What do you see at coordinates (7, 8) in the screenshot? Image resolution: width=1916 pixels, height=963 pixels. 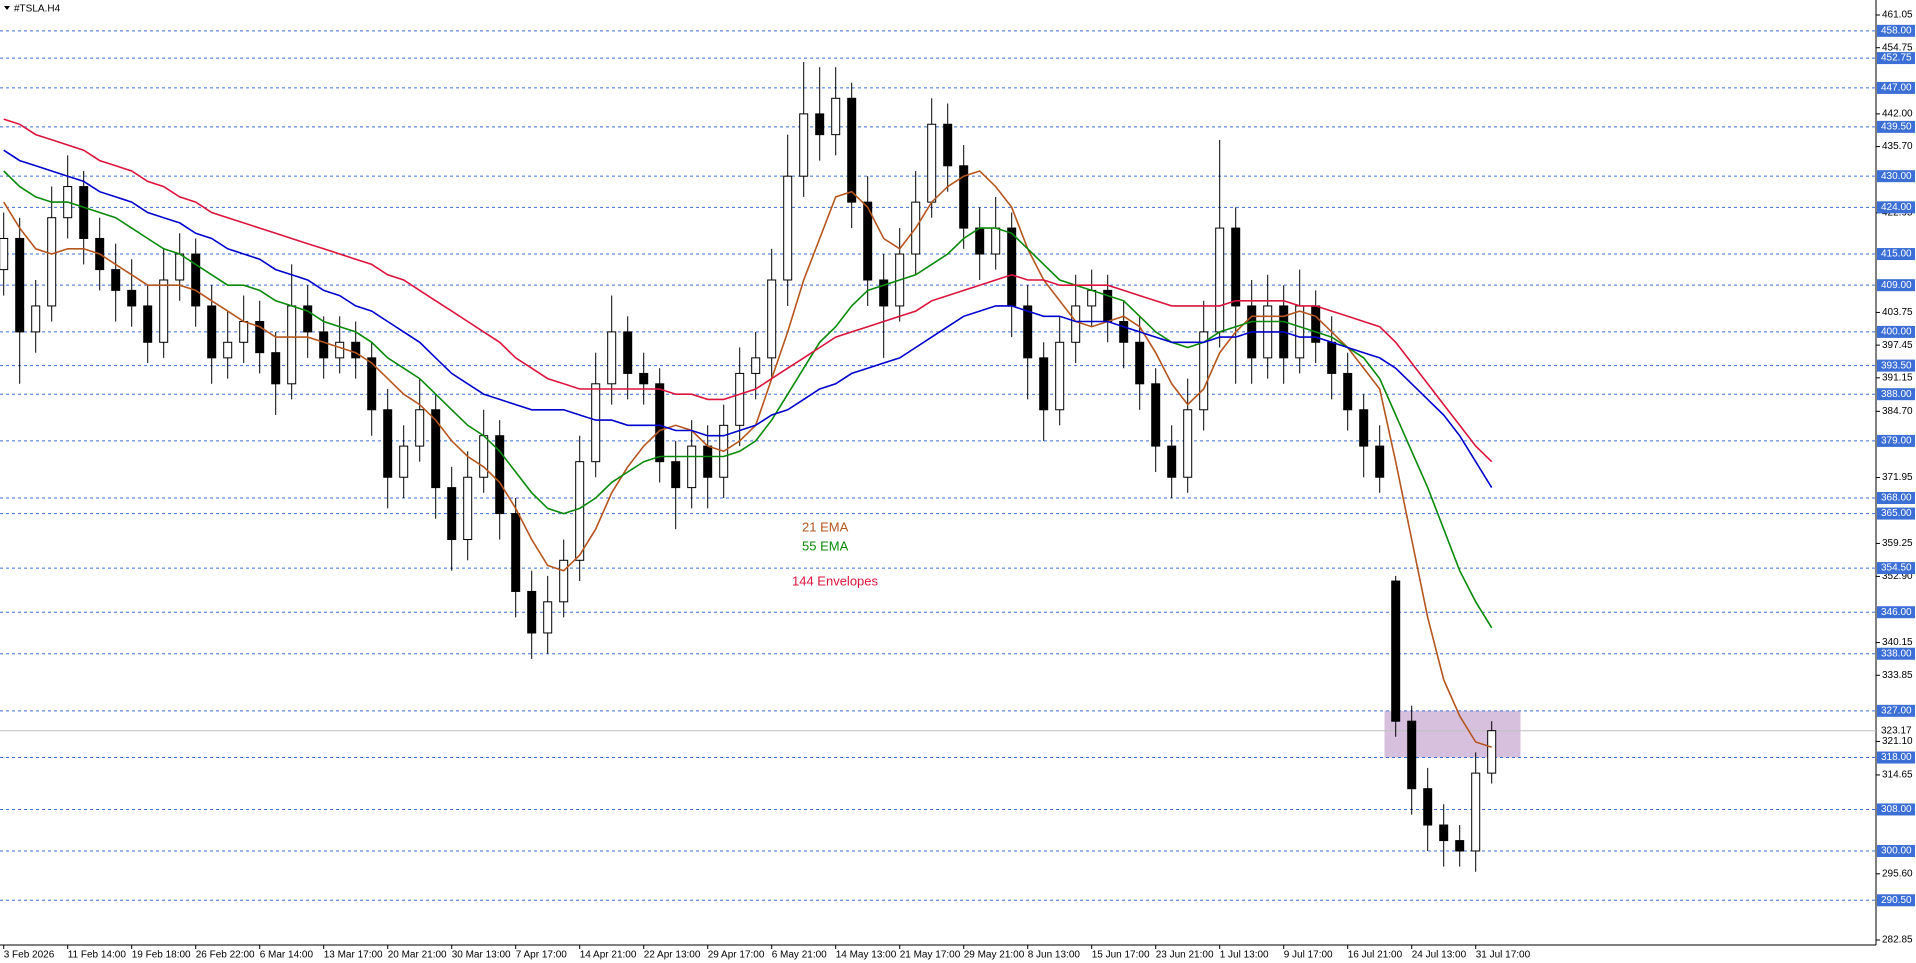 I see `menu-arrow` at bounding box center [7, 8].